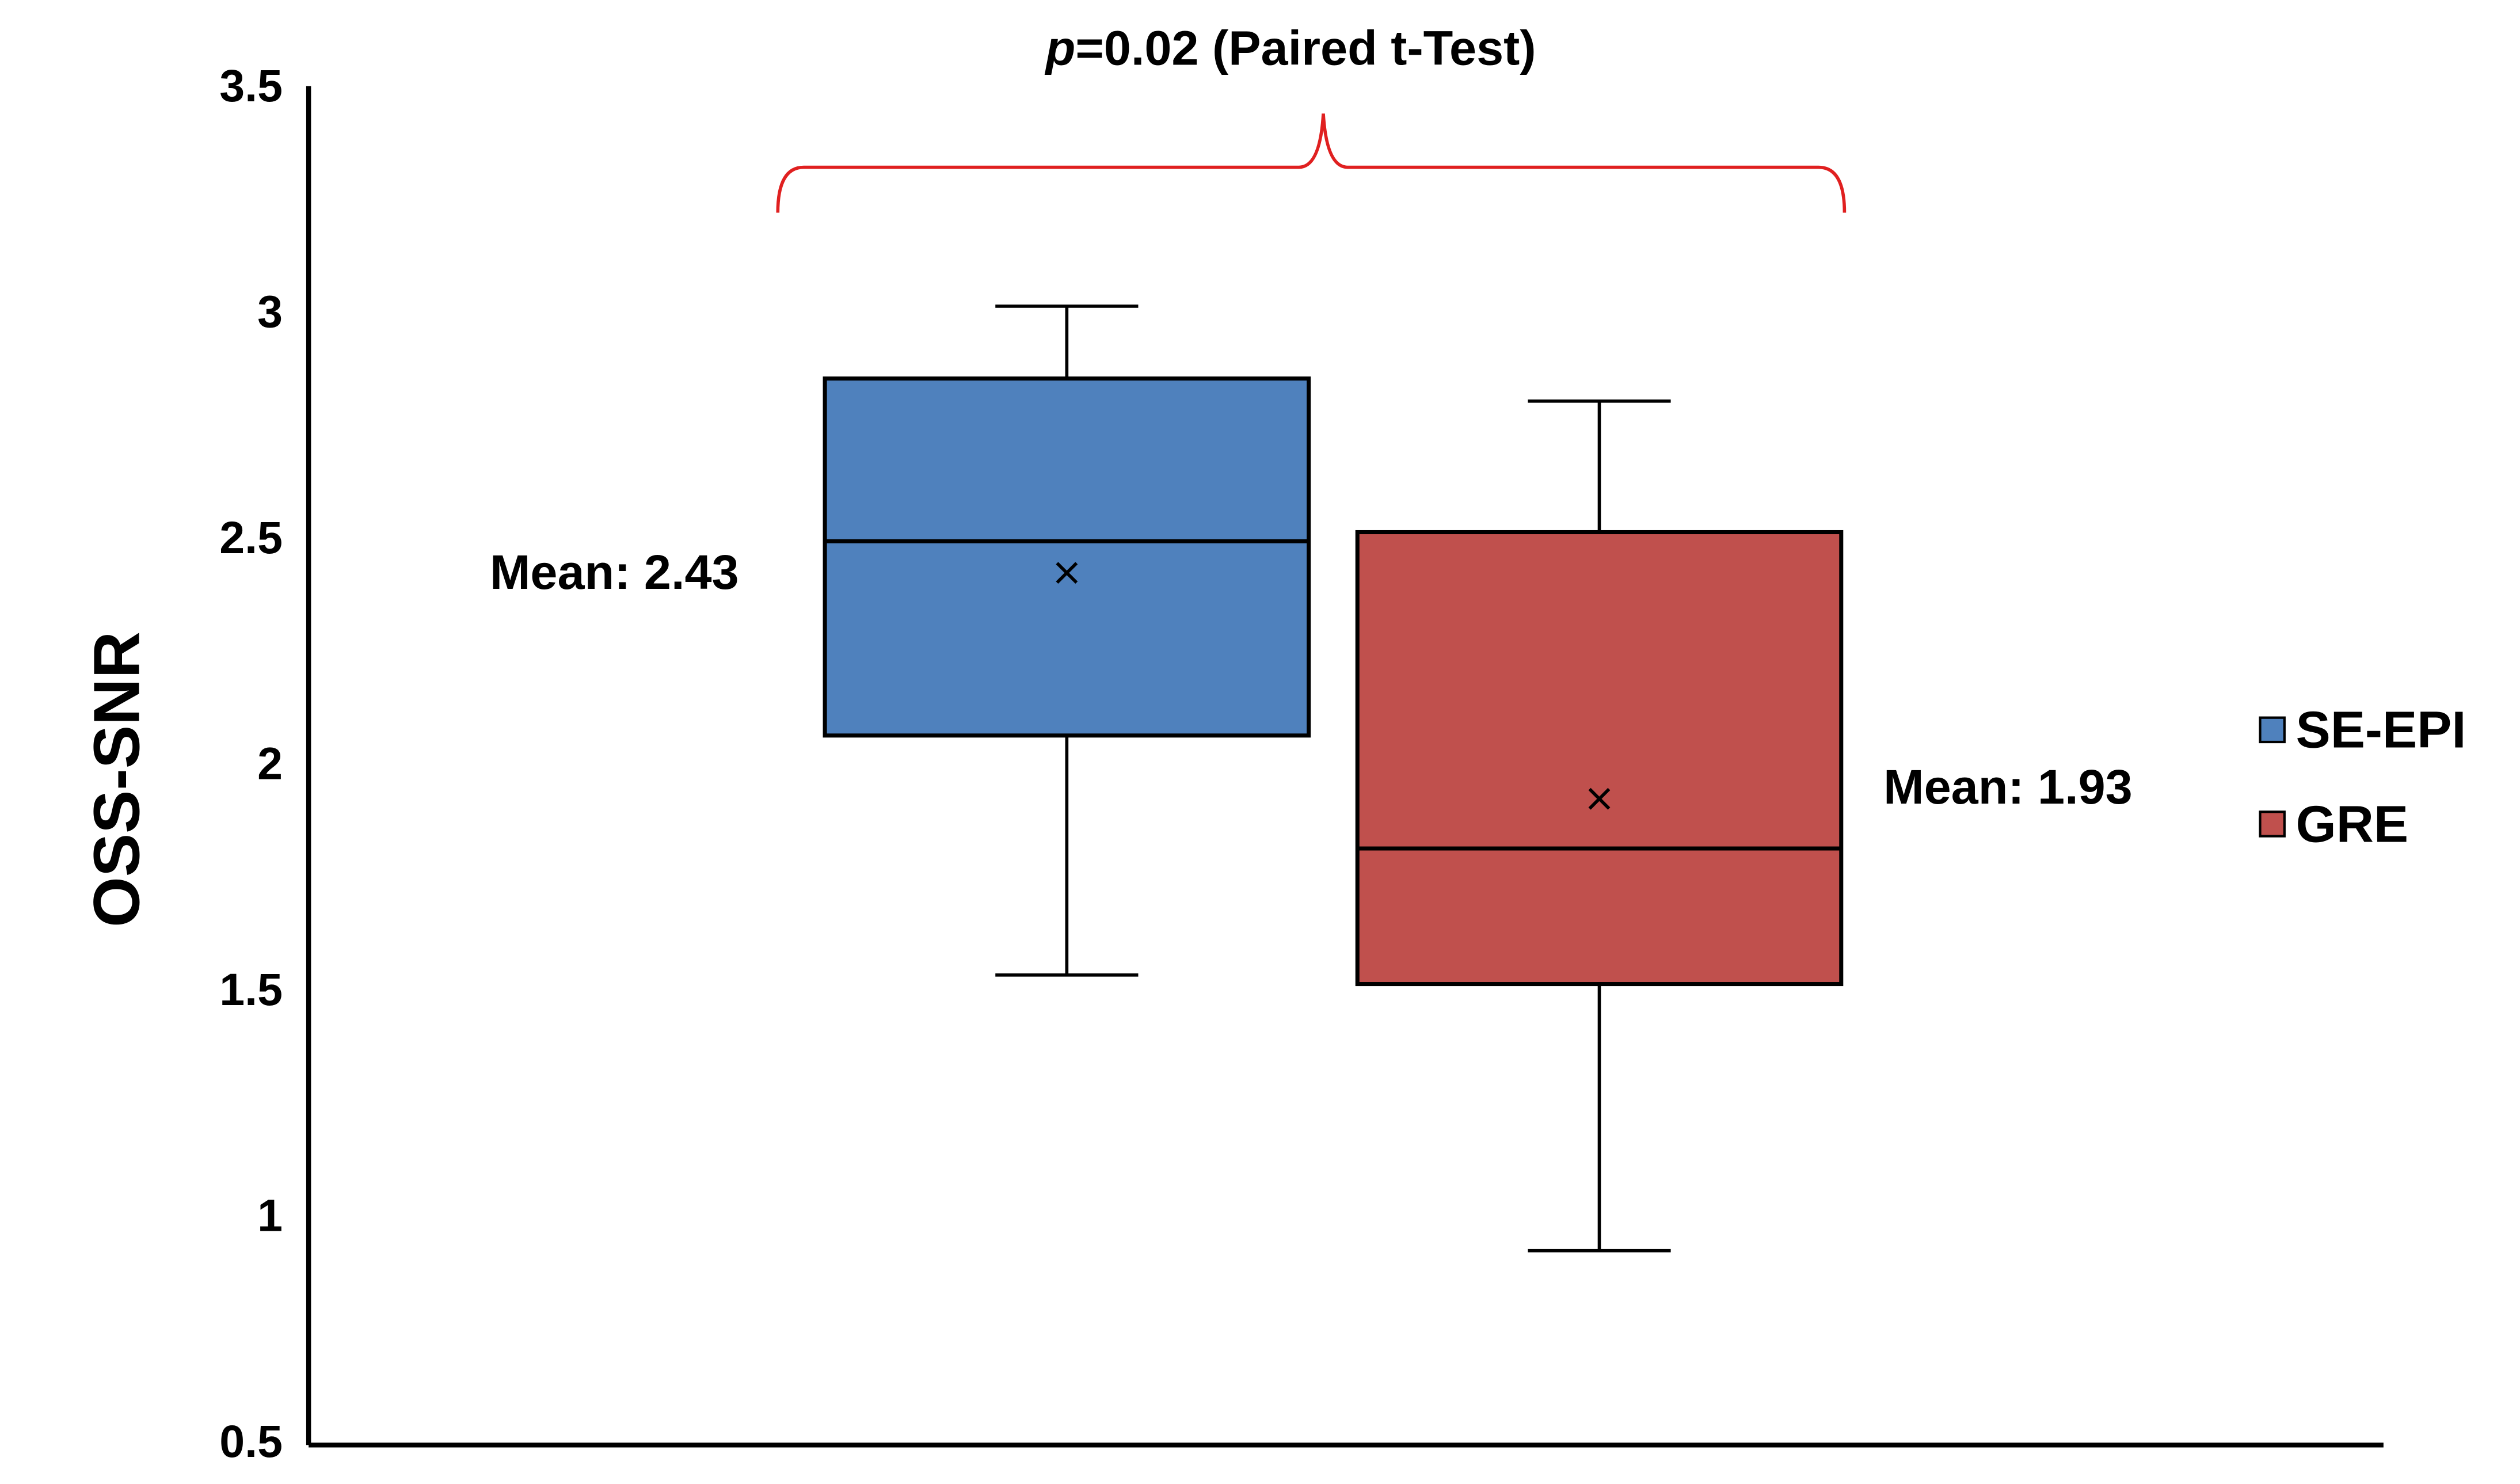 The width and height of the screenshot is (2520, 1484). What do you see at coordinates (251, 537) in the screenshot?
I see `y-tick-label: 2.5` at bounding box center [251, 537].